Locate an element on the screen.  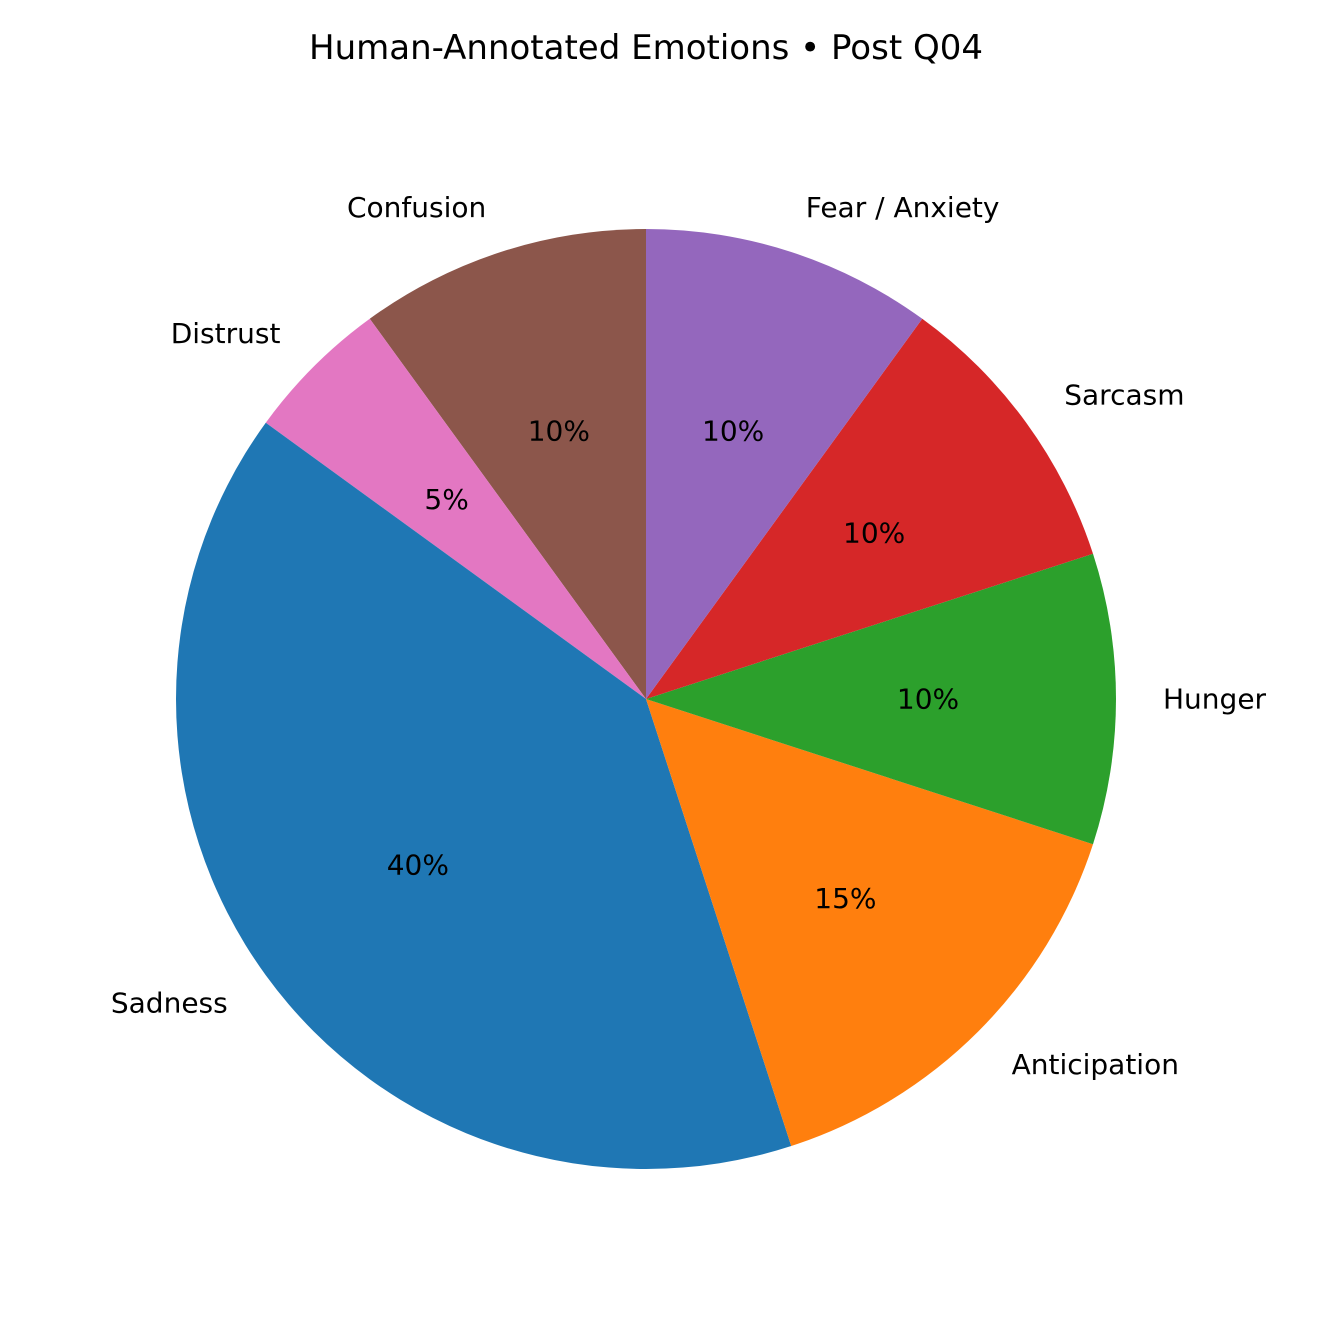
chart-title: Human-Annotated Emotions • Post Q04 is located at coordinates (646, 48).